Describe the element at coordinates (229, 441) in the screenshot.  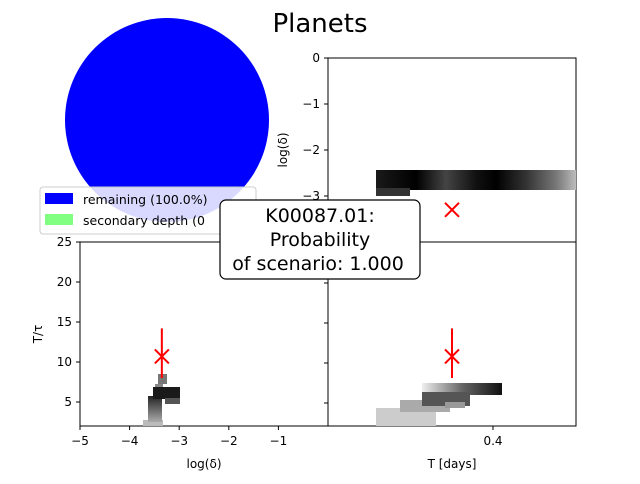
I see `x-tick-label: −2` at that location.